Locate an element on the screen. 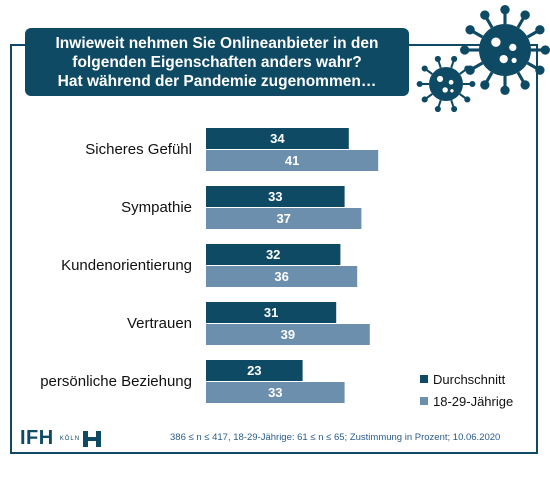 This screenshot has height=480, width=550. ifh-logo: IFH KÖLN is located at coordinates (61, 438).